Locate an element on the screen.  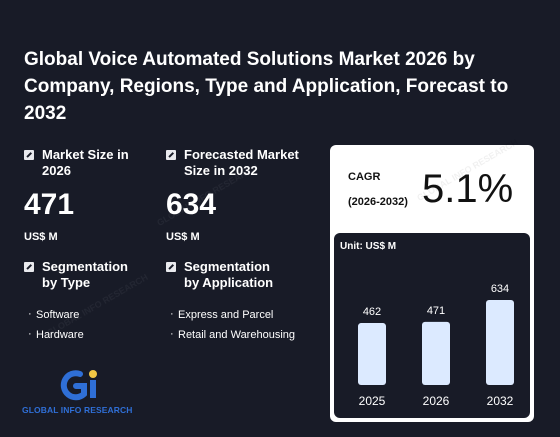
forecast-size-label: Forecasted Market Size in 2032 is located at coordinates (241, 162).